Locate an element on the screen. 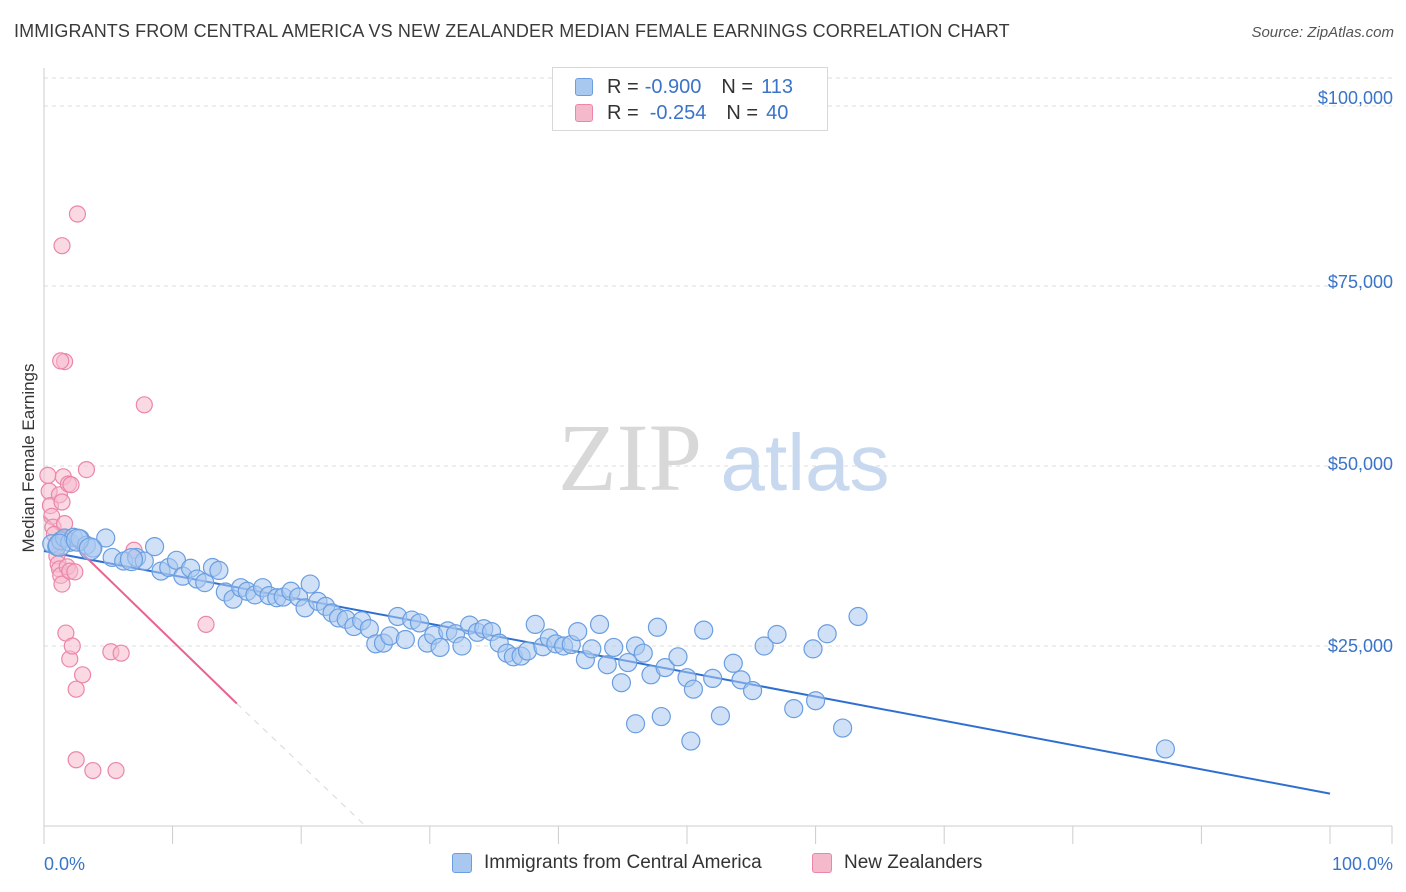 The width and height of the screenshot is (1406, 892). y-tick-label: $100,000 is located at coordinates (1355, 98).